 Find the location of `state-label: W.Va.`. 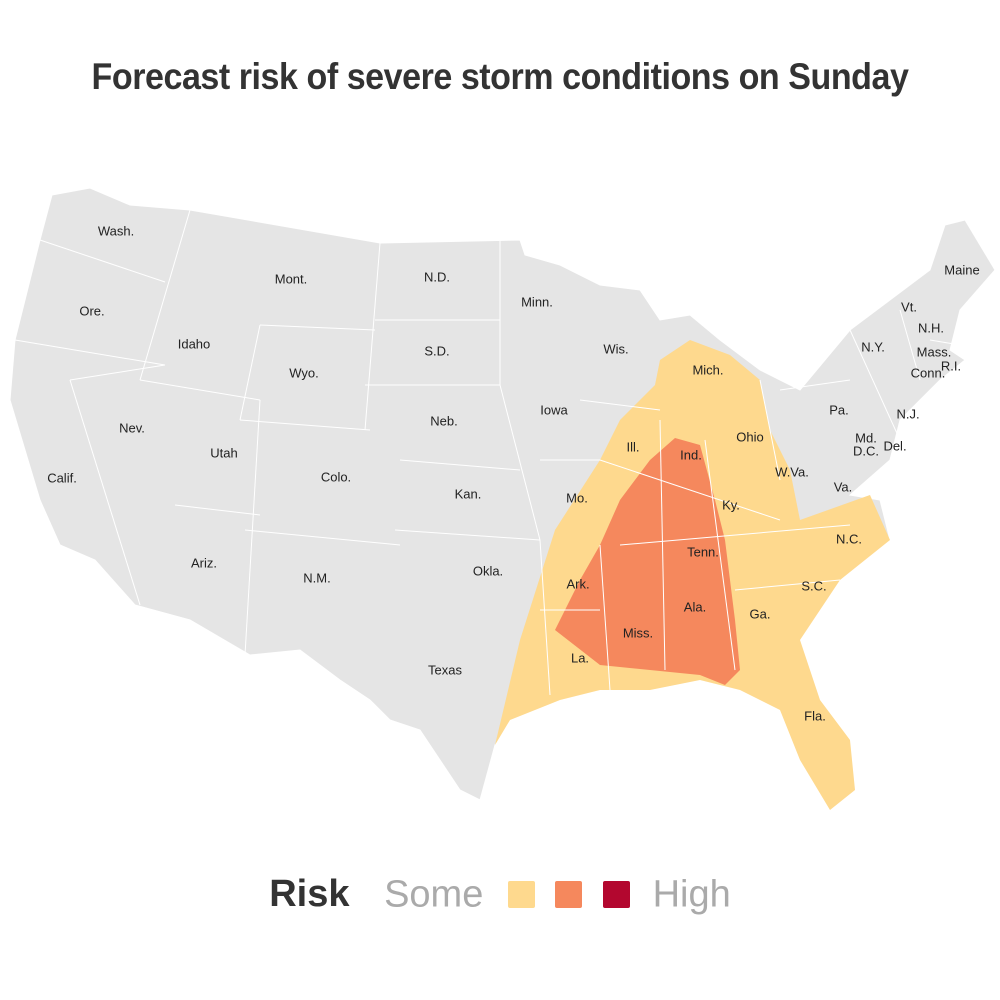

state-label: W.Va. is located at coordinates (792, 472).